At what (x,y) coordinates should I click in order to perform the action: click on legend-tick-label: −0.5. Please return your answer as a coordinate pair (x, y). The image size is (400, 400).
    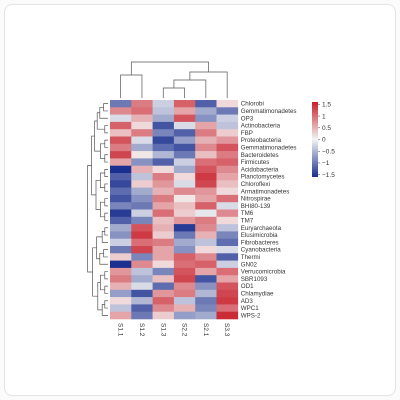
    Looking at the image, I should click on (328, 151).